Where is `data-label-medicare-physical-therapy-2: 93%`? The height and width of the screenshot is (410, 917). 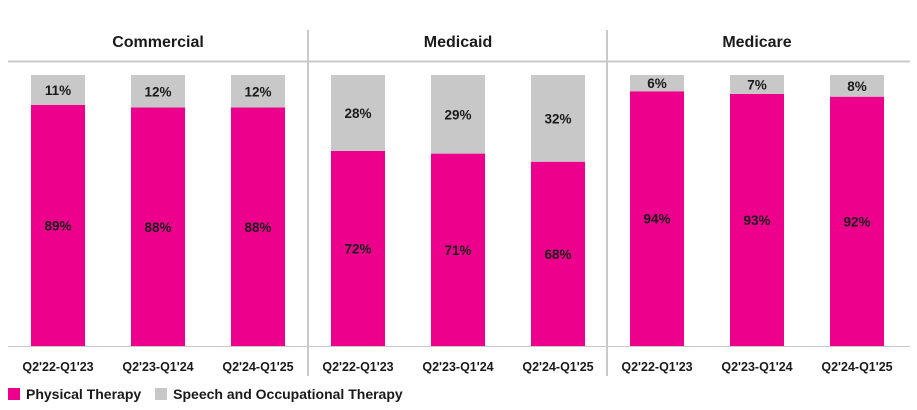
data-label-medicare-physical-therapy-2: 93% is located at coordinates (756, 220).